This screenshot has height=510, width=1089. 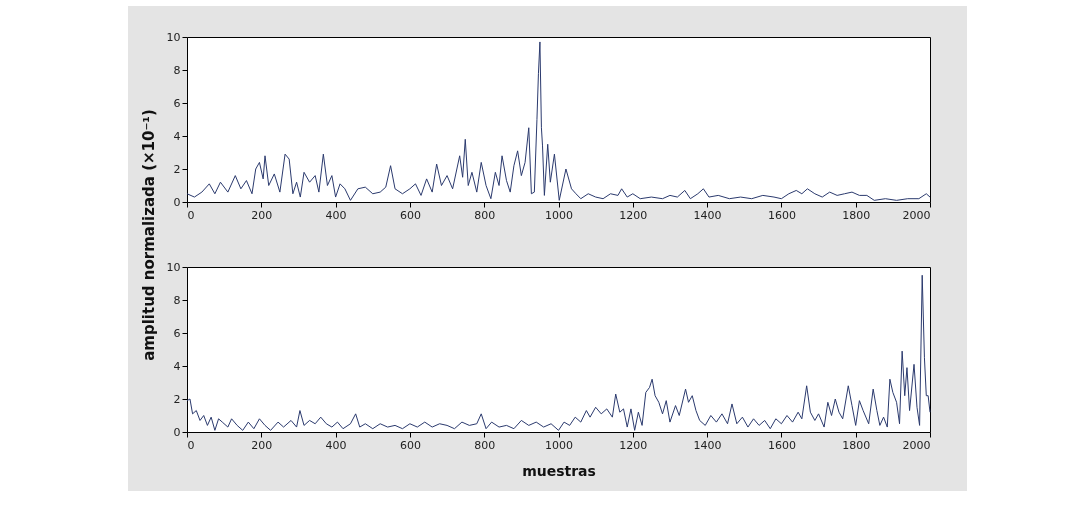 What do you see at coordinates (559, 470) in the screenshot?
I see `x-axis-title: muestras` at bounding box center [559, 470].